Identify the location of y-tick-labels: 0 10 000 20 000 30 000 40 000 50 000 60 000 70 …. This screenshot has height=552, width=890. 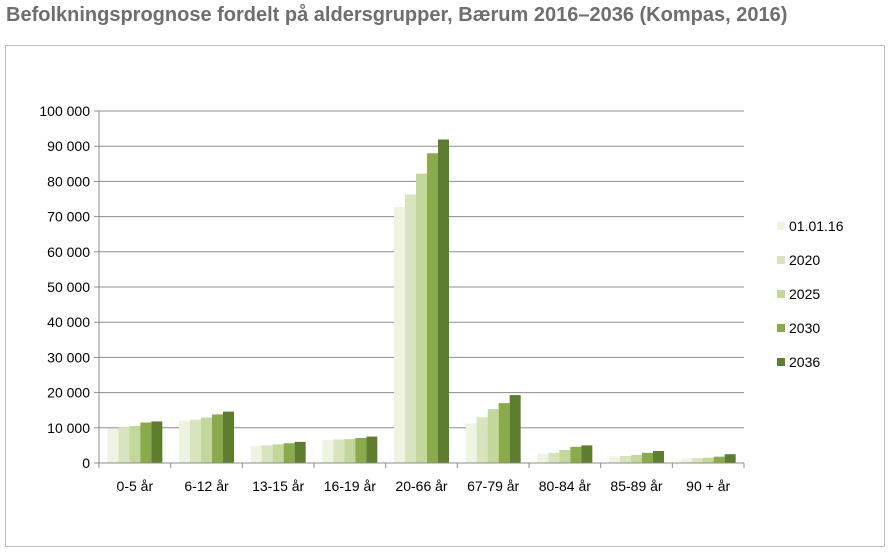
(64, 287).